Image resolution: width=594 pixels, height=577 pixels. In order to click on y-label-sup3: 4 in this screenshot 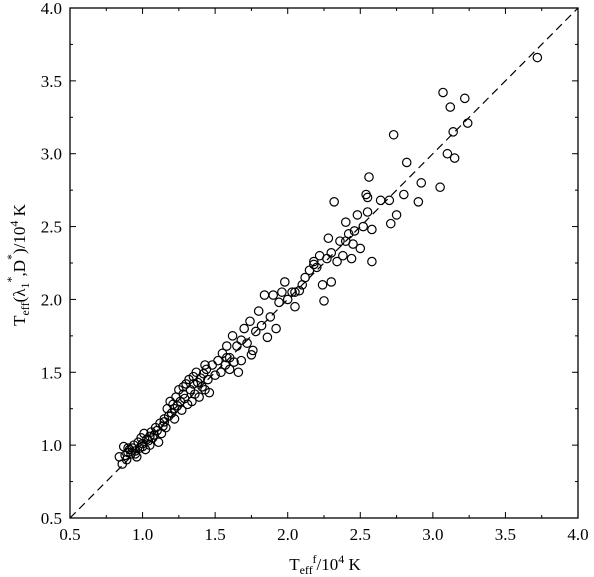, I will do `click(14, 224)`.